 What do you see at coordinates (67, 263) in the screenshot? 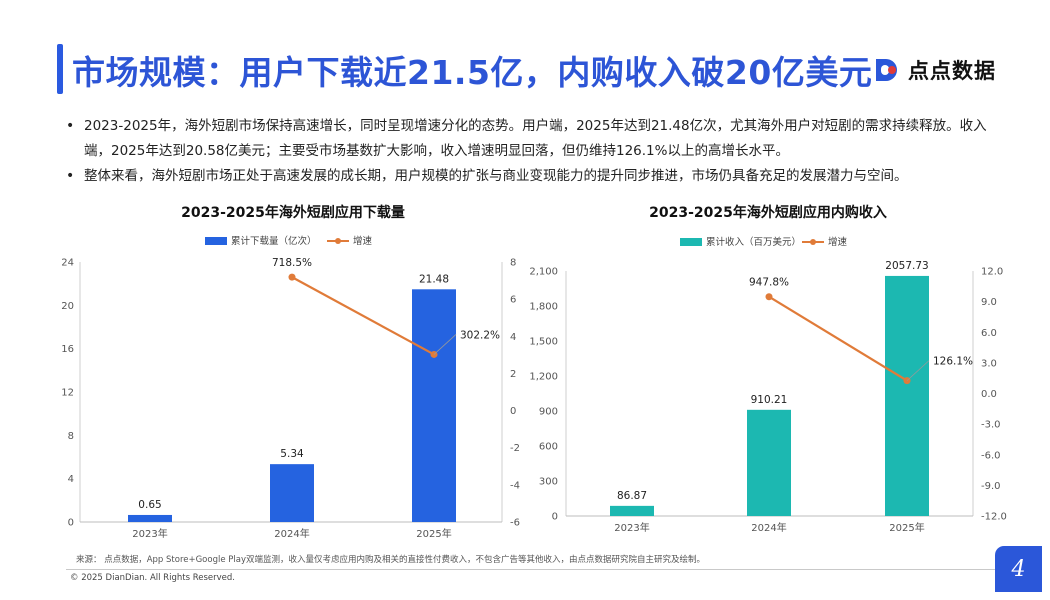
I see `y-left-tick-label: 24` at bounding box center [67, 263].